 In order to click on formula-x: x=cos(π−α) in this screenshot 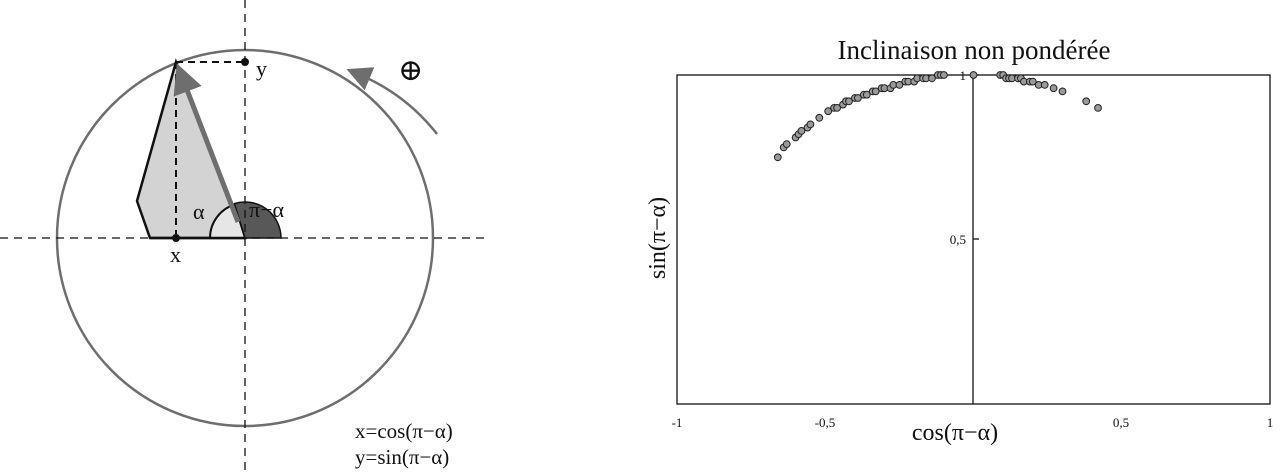, I will do `click(404, 431)`.